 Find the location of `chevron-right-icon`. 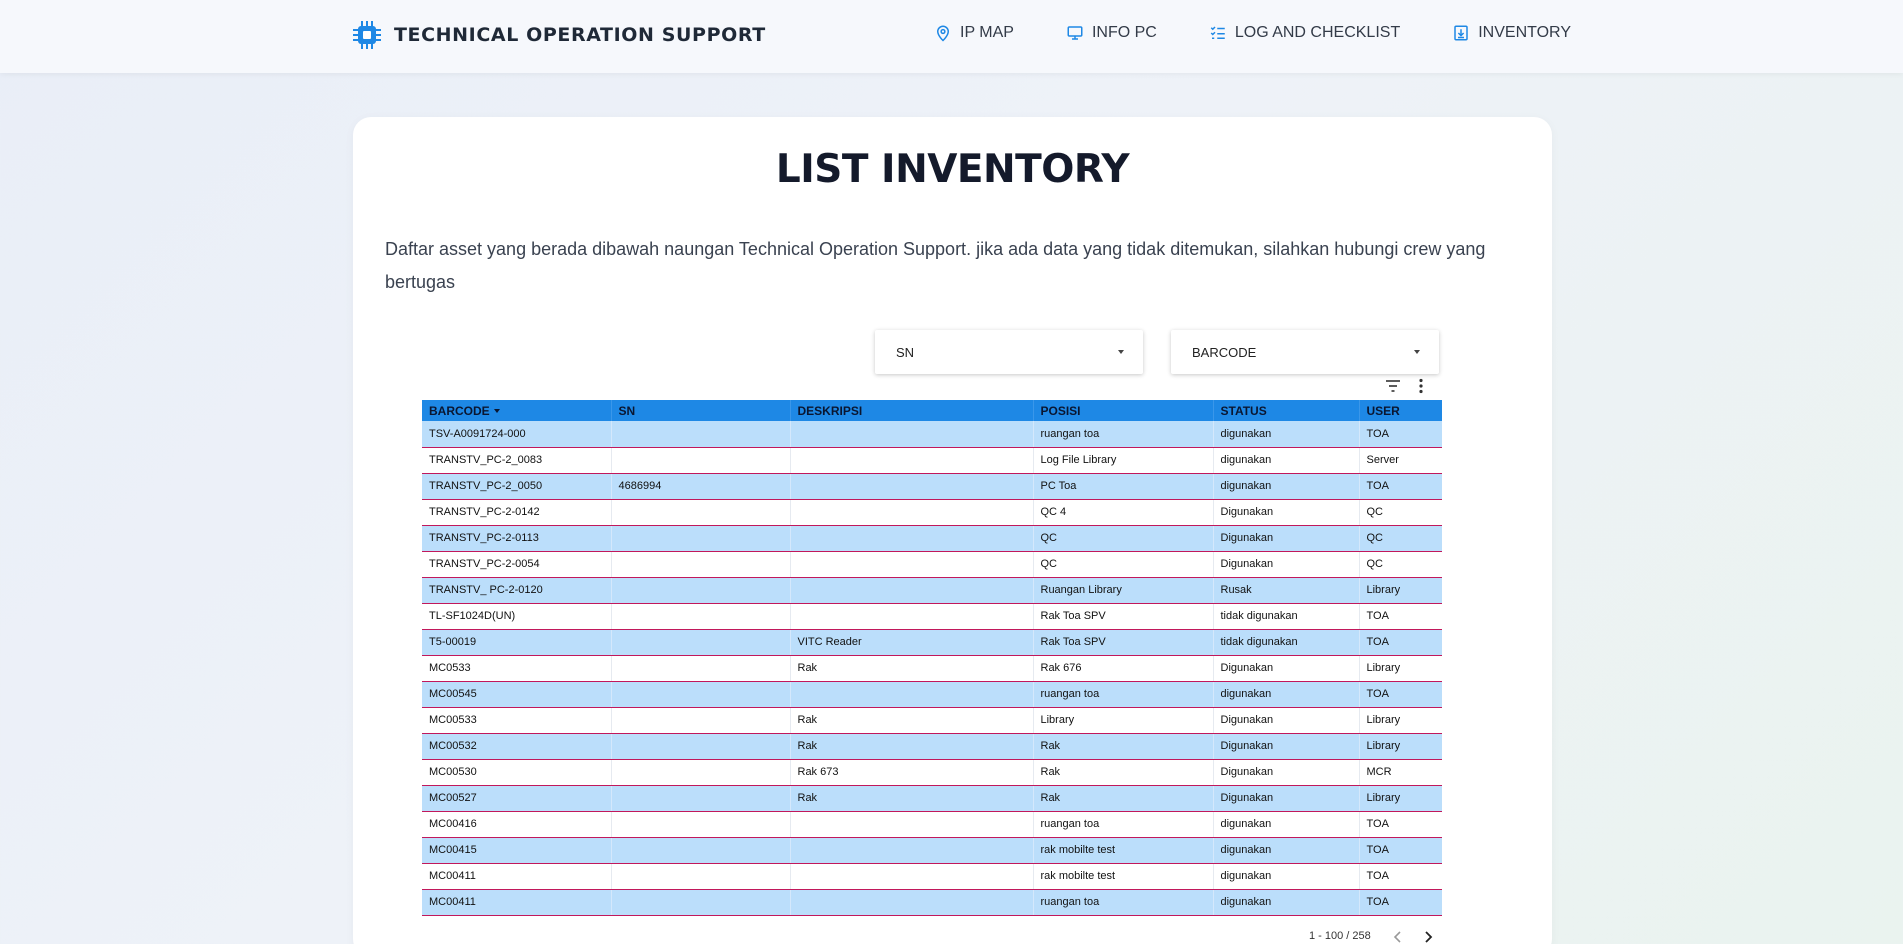

chevron-right-icon is located at coordinates (1428, 937).